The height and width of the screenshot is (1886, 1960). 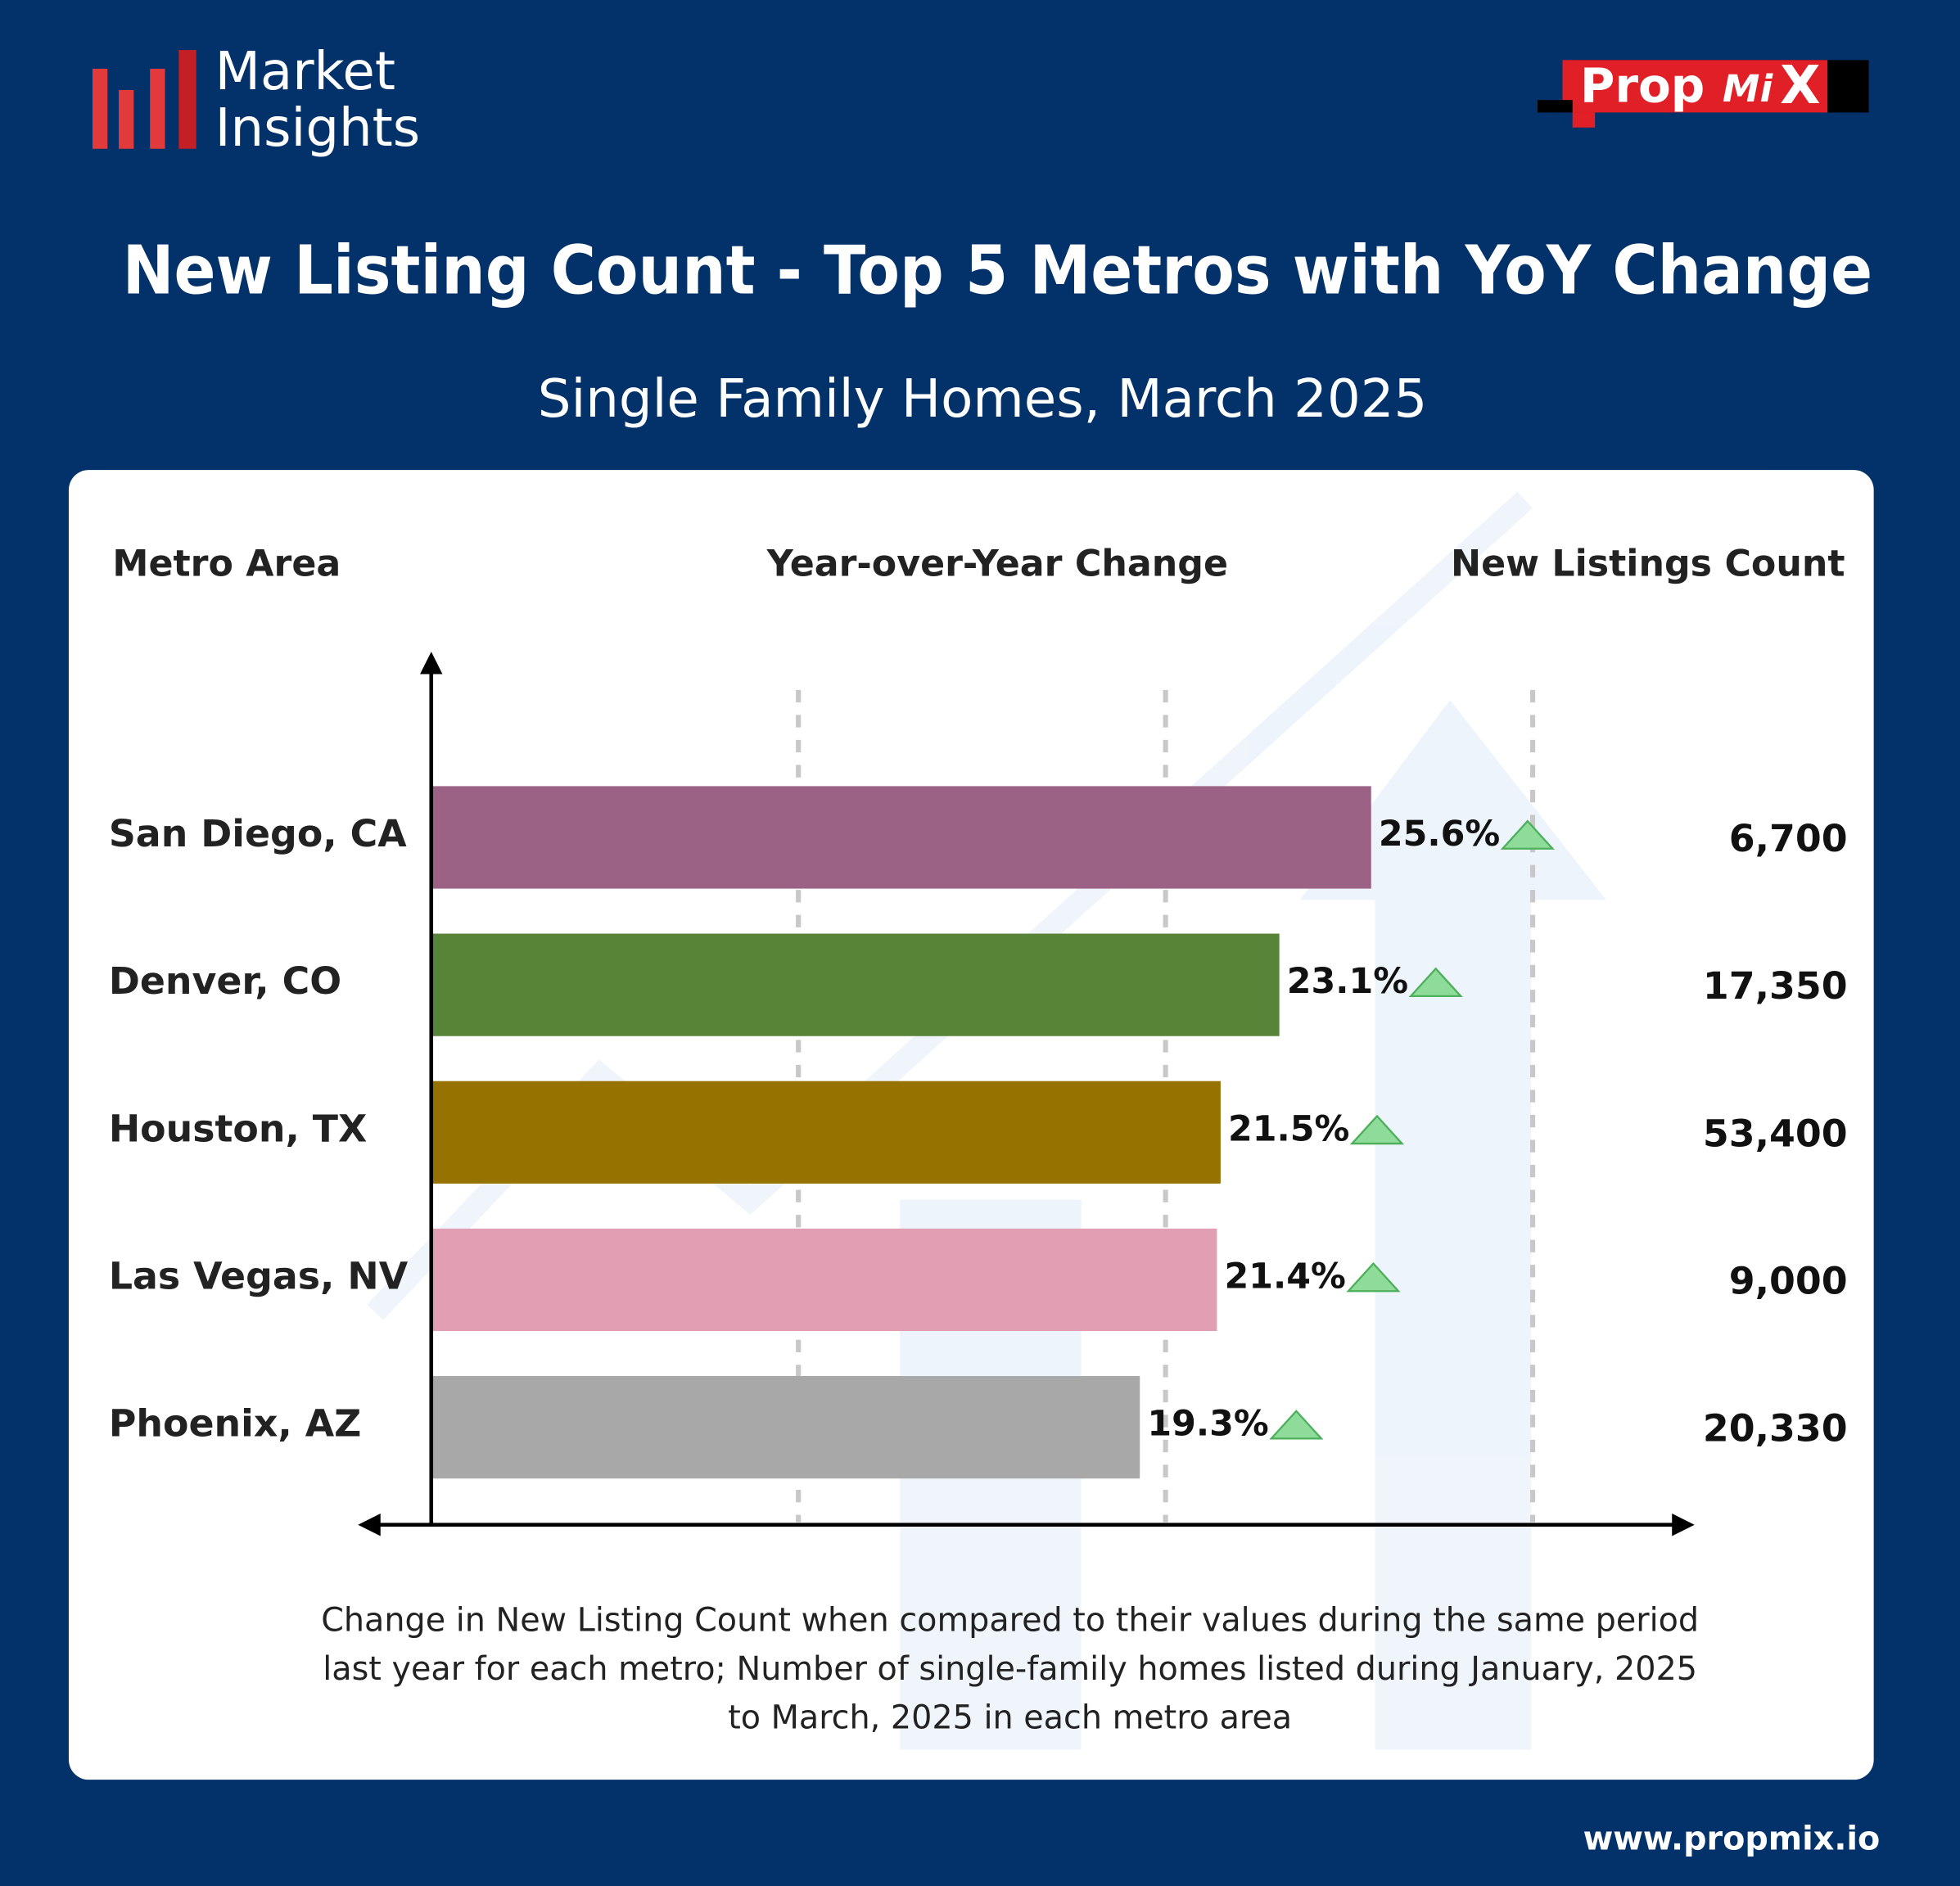 I want to click on count-label: 17,350, so click(x=1775, y=986).